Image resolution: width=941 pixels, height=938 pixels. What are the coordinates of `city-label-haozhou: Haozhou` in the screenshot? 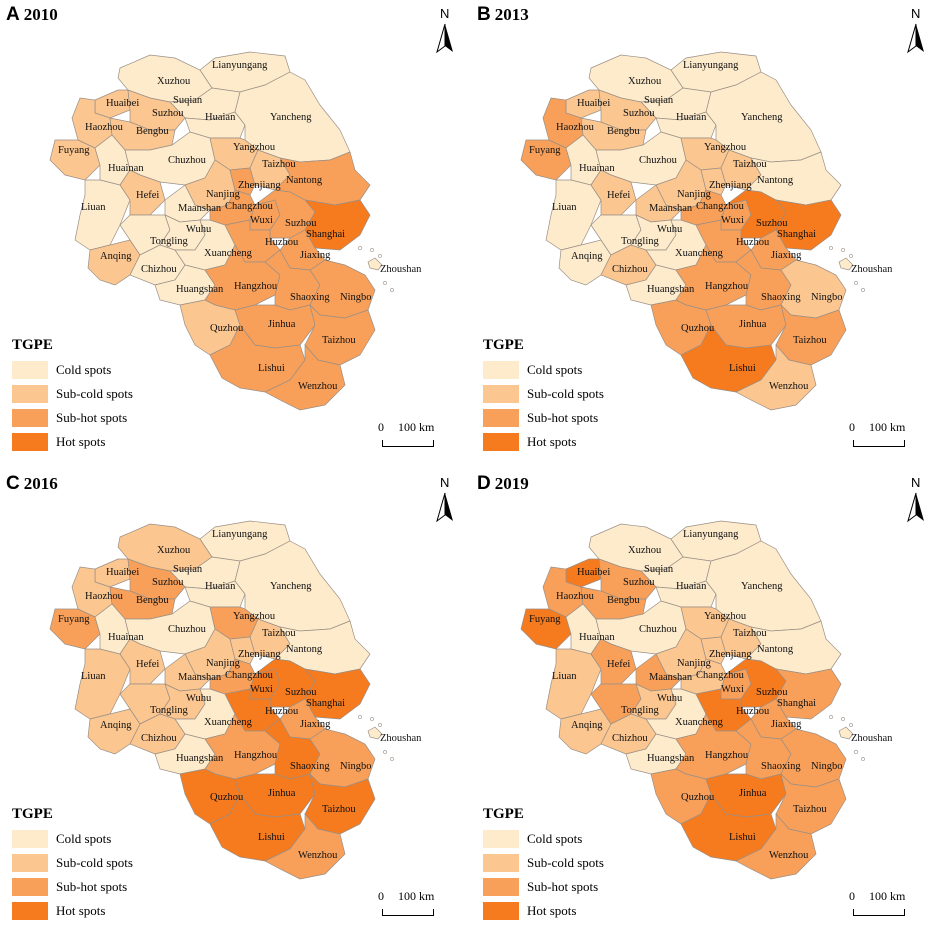 It's located at (104, 596).